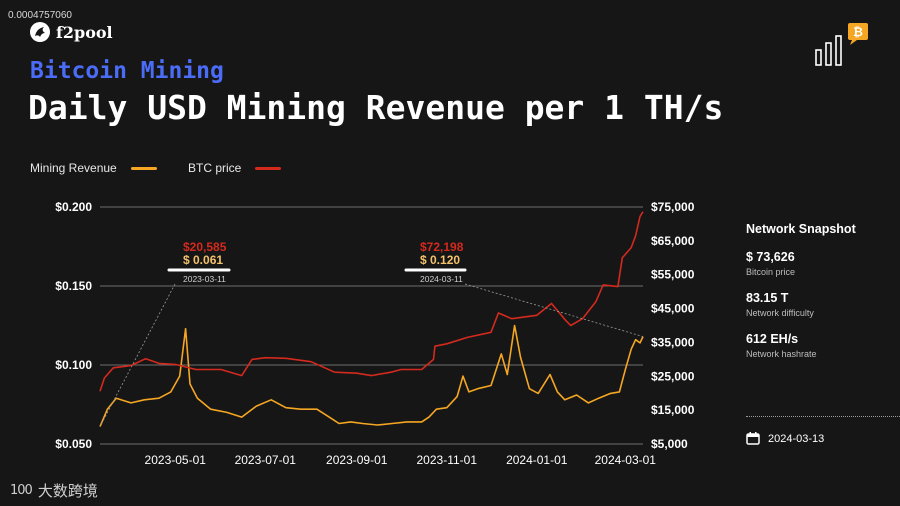  Describe the element at coordinates (771, 272) in the screenshot. I see `snapshot-btc-label: Bitcoin price` at that location.